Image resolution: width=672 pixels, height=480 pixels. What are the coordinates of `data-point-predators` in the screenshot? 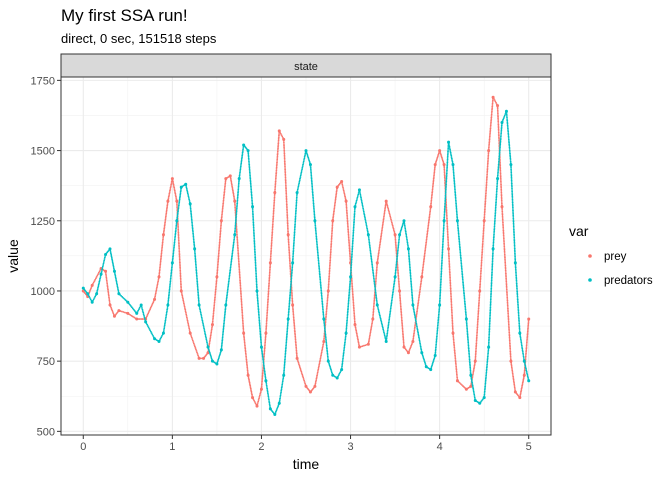 It's located at (457, 221).